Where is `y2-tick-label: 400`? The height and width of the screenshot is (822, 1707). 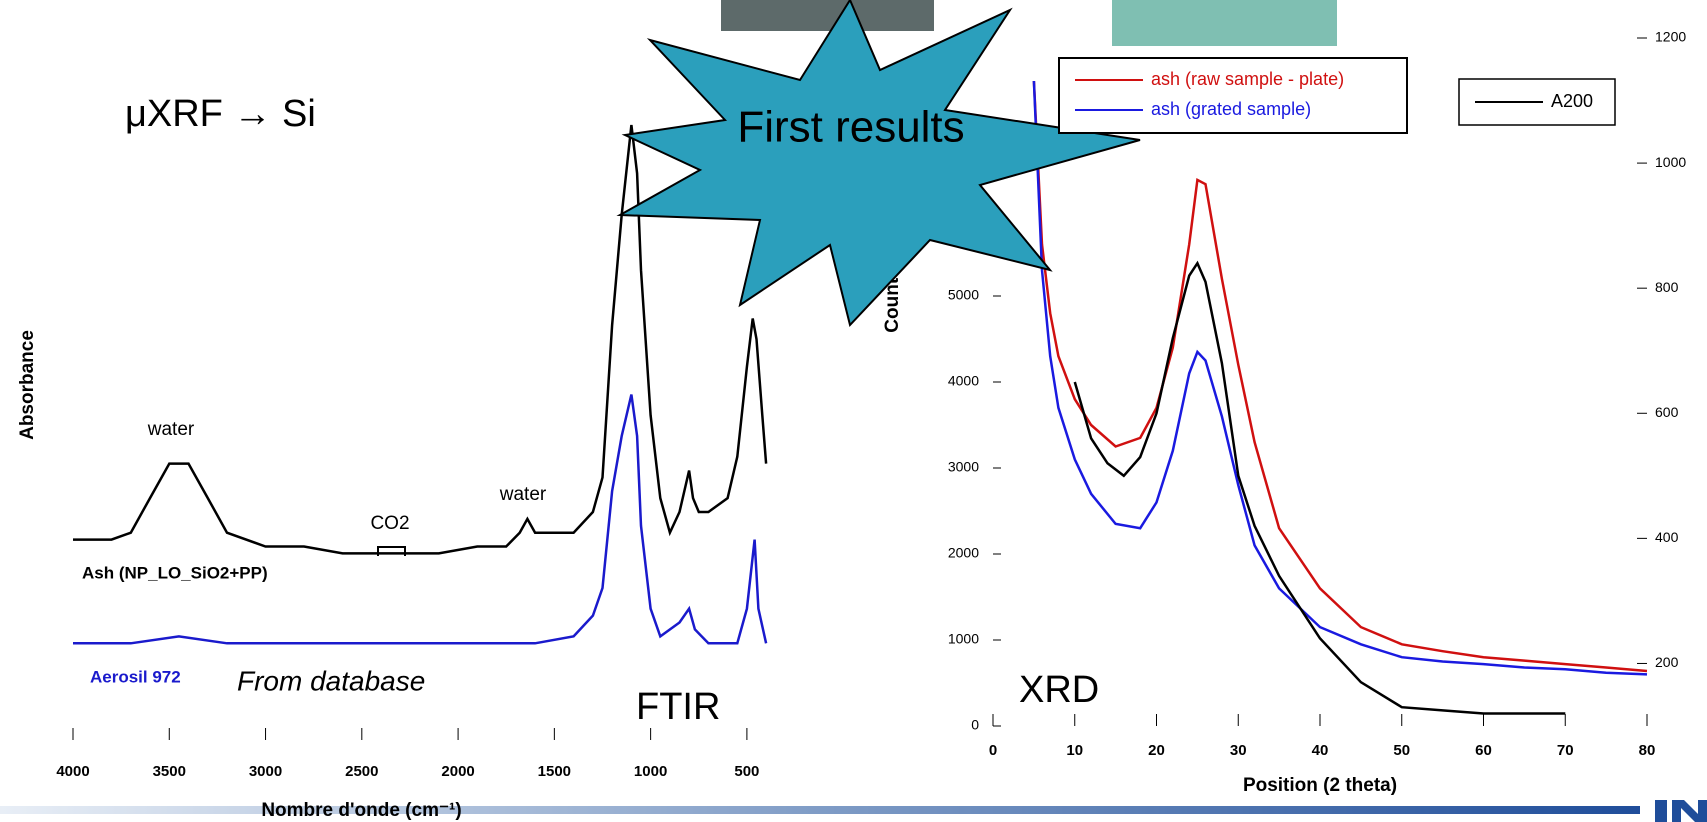 y2-tick-label: 400 is located at coordinates (1667, 537).